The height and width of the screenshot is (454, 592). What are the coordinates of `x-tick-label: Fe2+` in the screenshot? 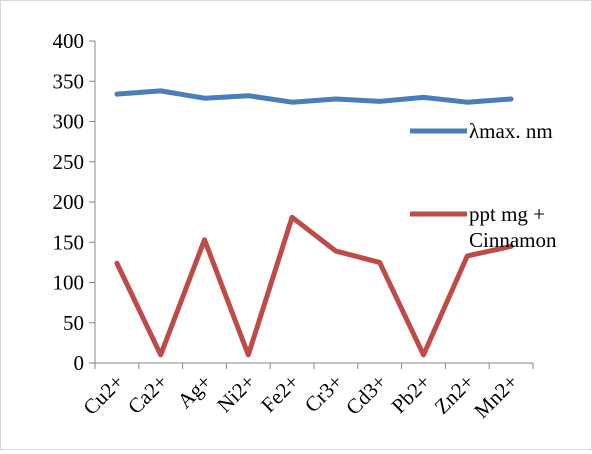 It's located at (280, 394).